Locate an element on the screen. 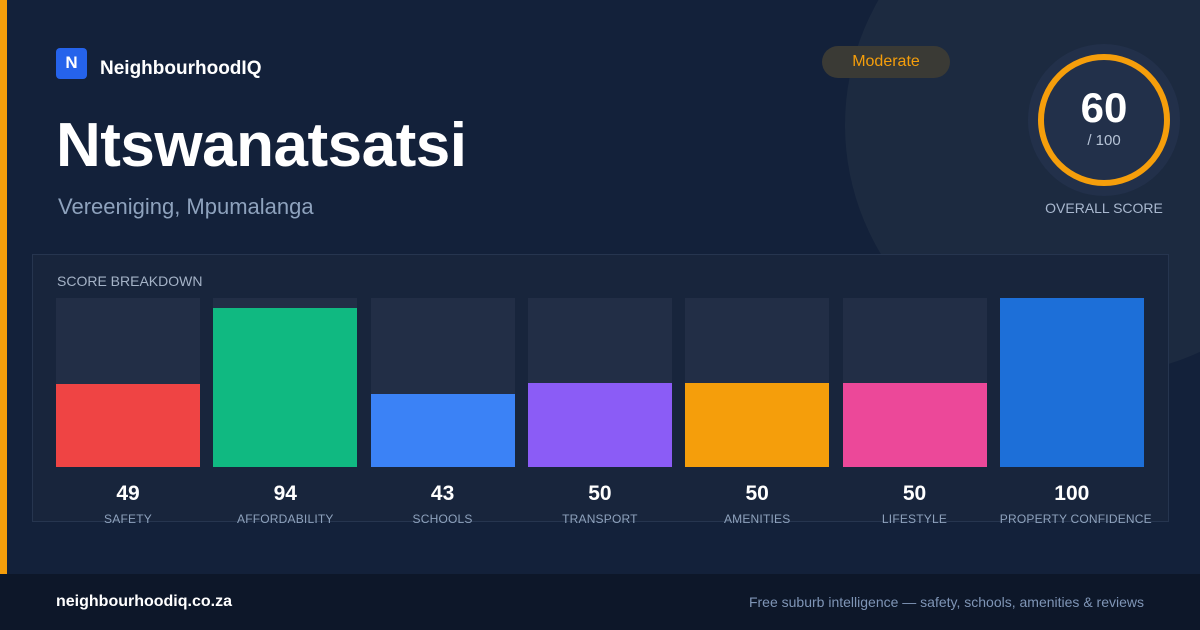  brand-name: NeighbourhoodIQ is located at coordinates (181, 68).